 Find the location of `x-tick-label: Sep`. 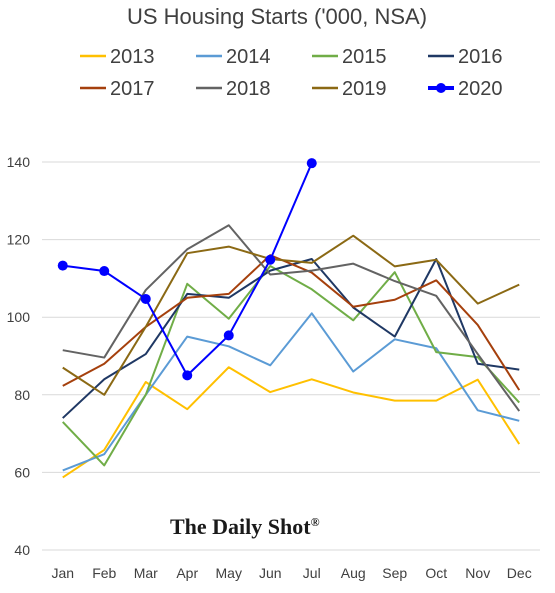

x-tick-label: Sep is located at coordinates (394, 573).